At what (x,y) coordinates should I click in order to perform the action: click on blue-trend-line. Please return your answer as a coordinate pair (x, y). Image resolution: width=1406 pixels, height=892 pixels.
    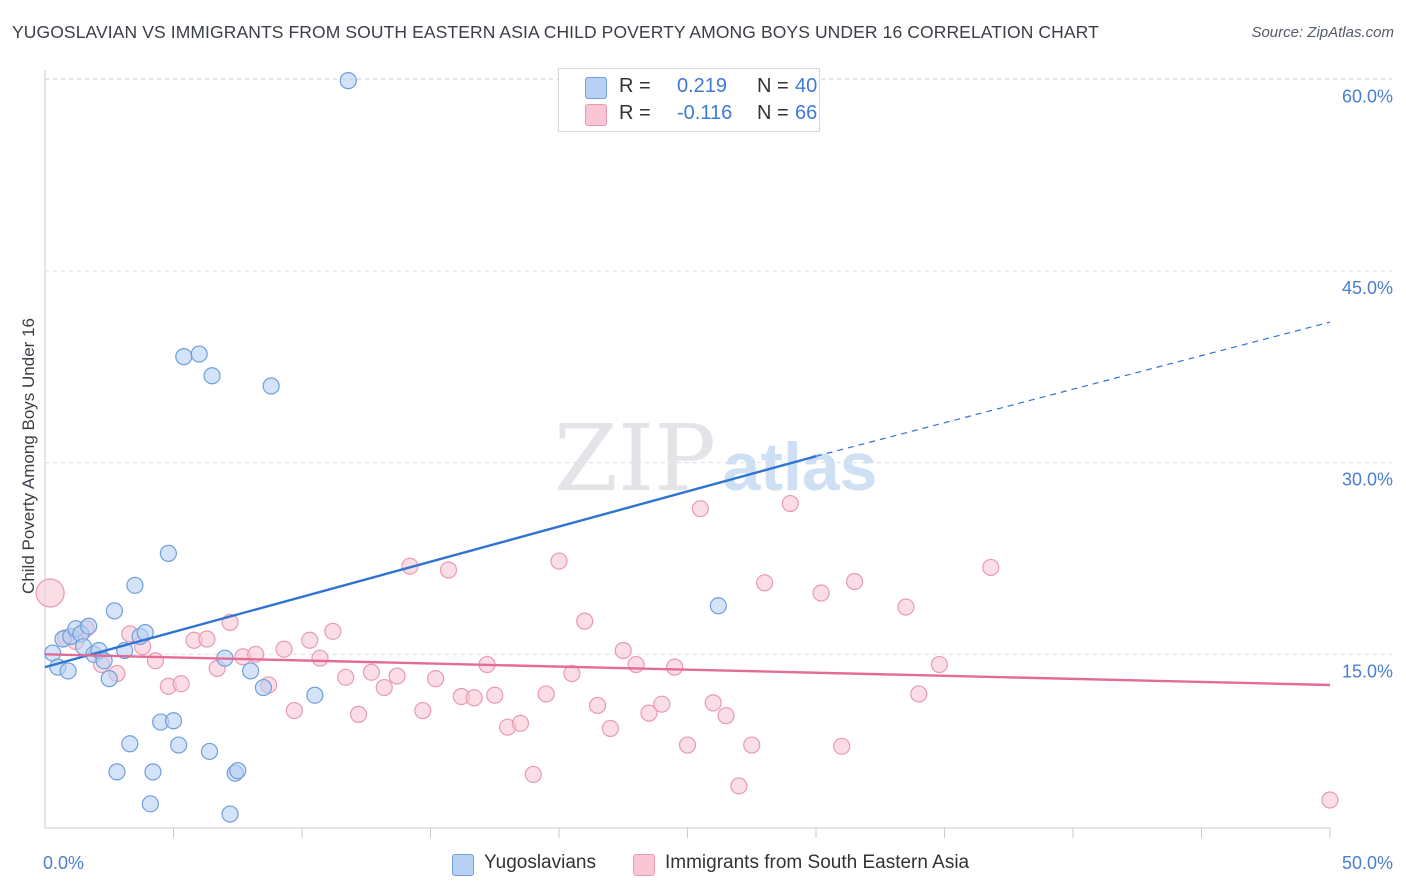
    Looking at the image, I should click on (430, 562).